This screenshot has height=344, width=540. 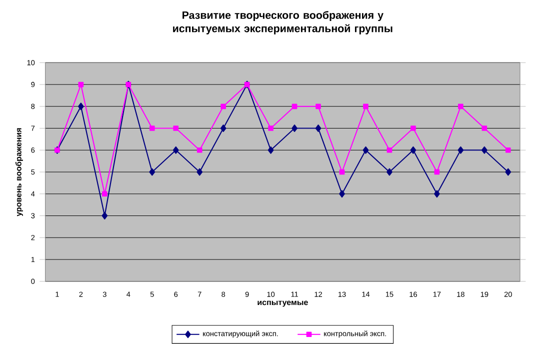 I want to click on x-axis-title: испытуемые, so click(x=283, y=303).